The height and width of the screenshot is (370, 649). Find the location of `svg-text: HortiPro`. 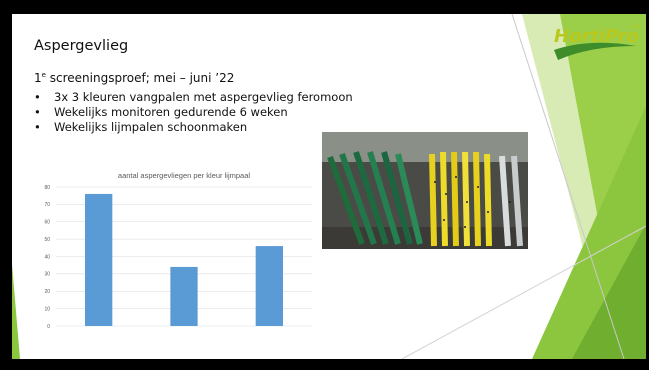

svg-text: HortiPro is located at coordinates (596, 36).